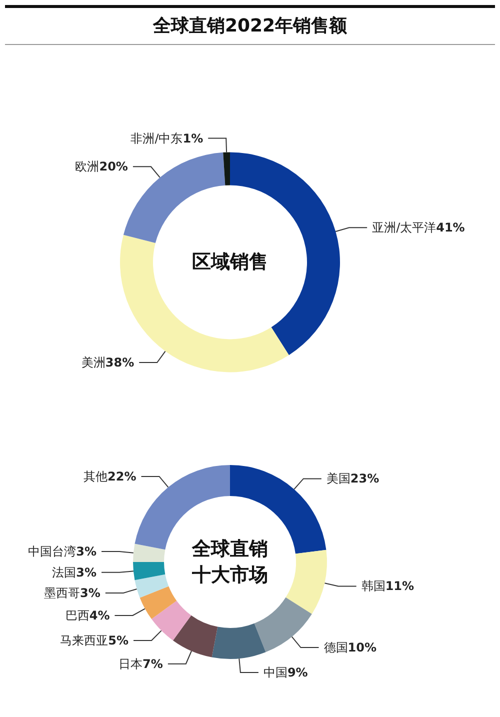 Image resolution: width=500 pixels, height=717 pixels. Describe the element at coordinates (362, 647) in the screenshot. I see `data-label: 10%` at that location.